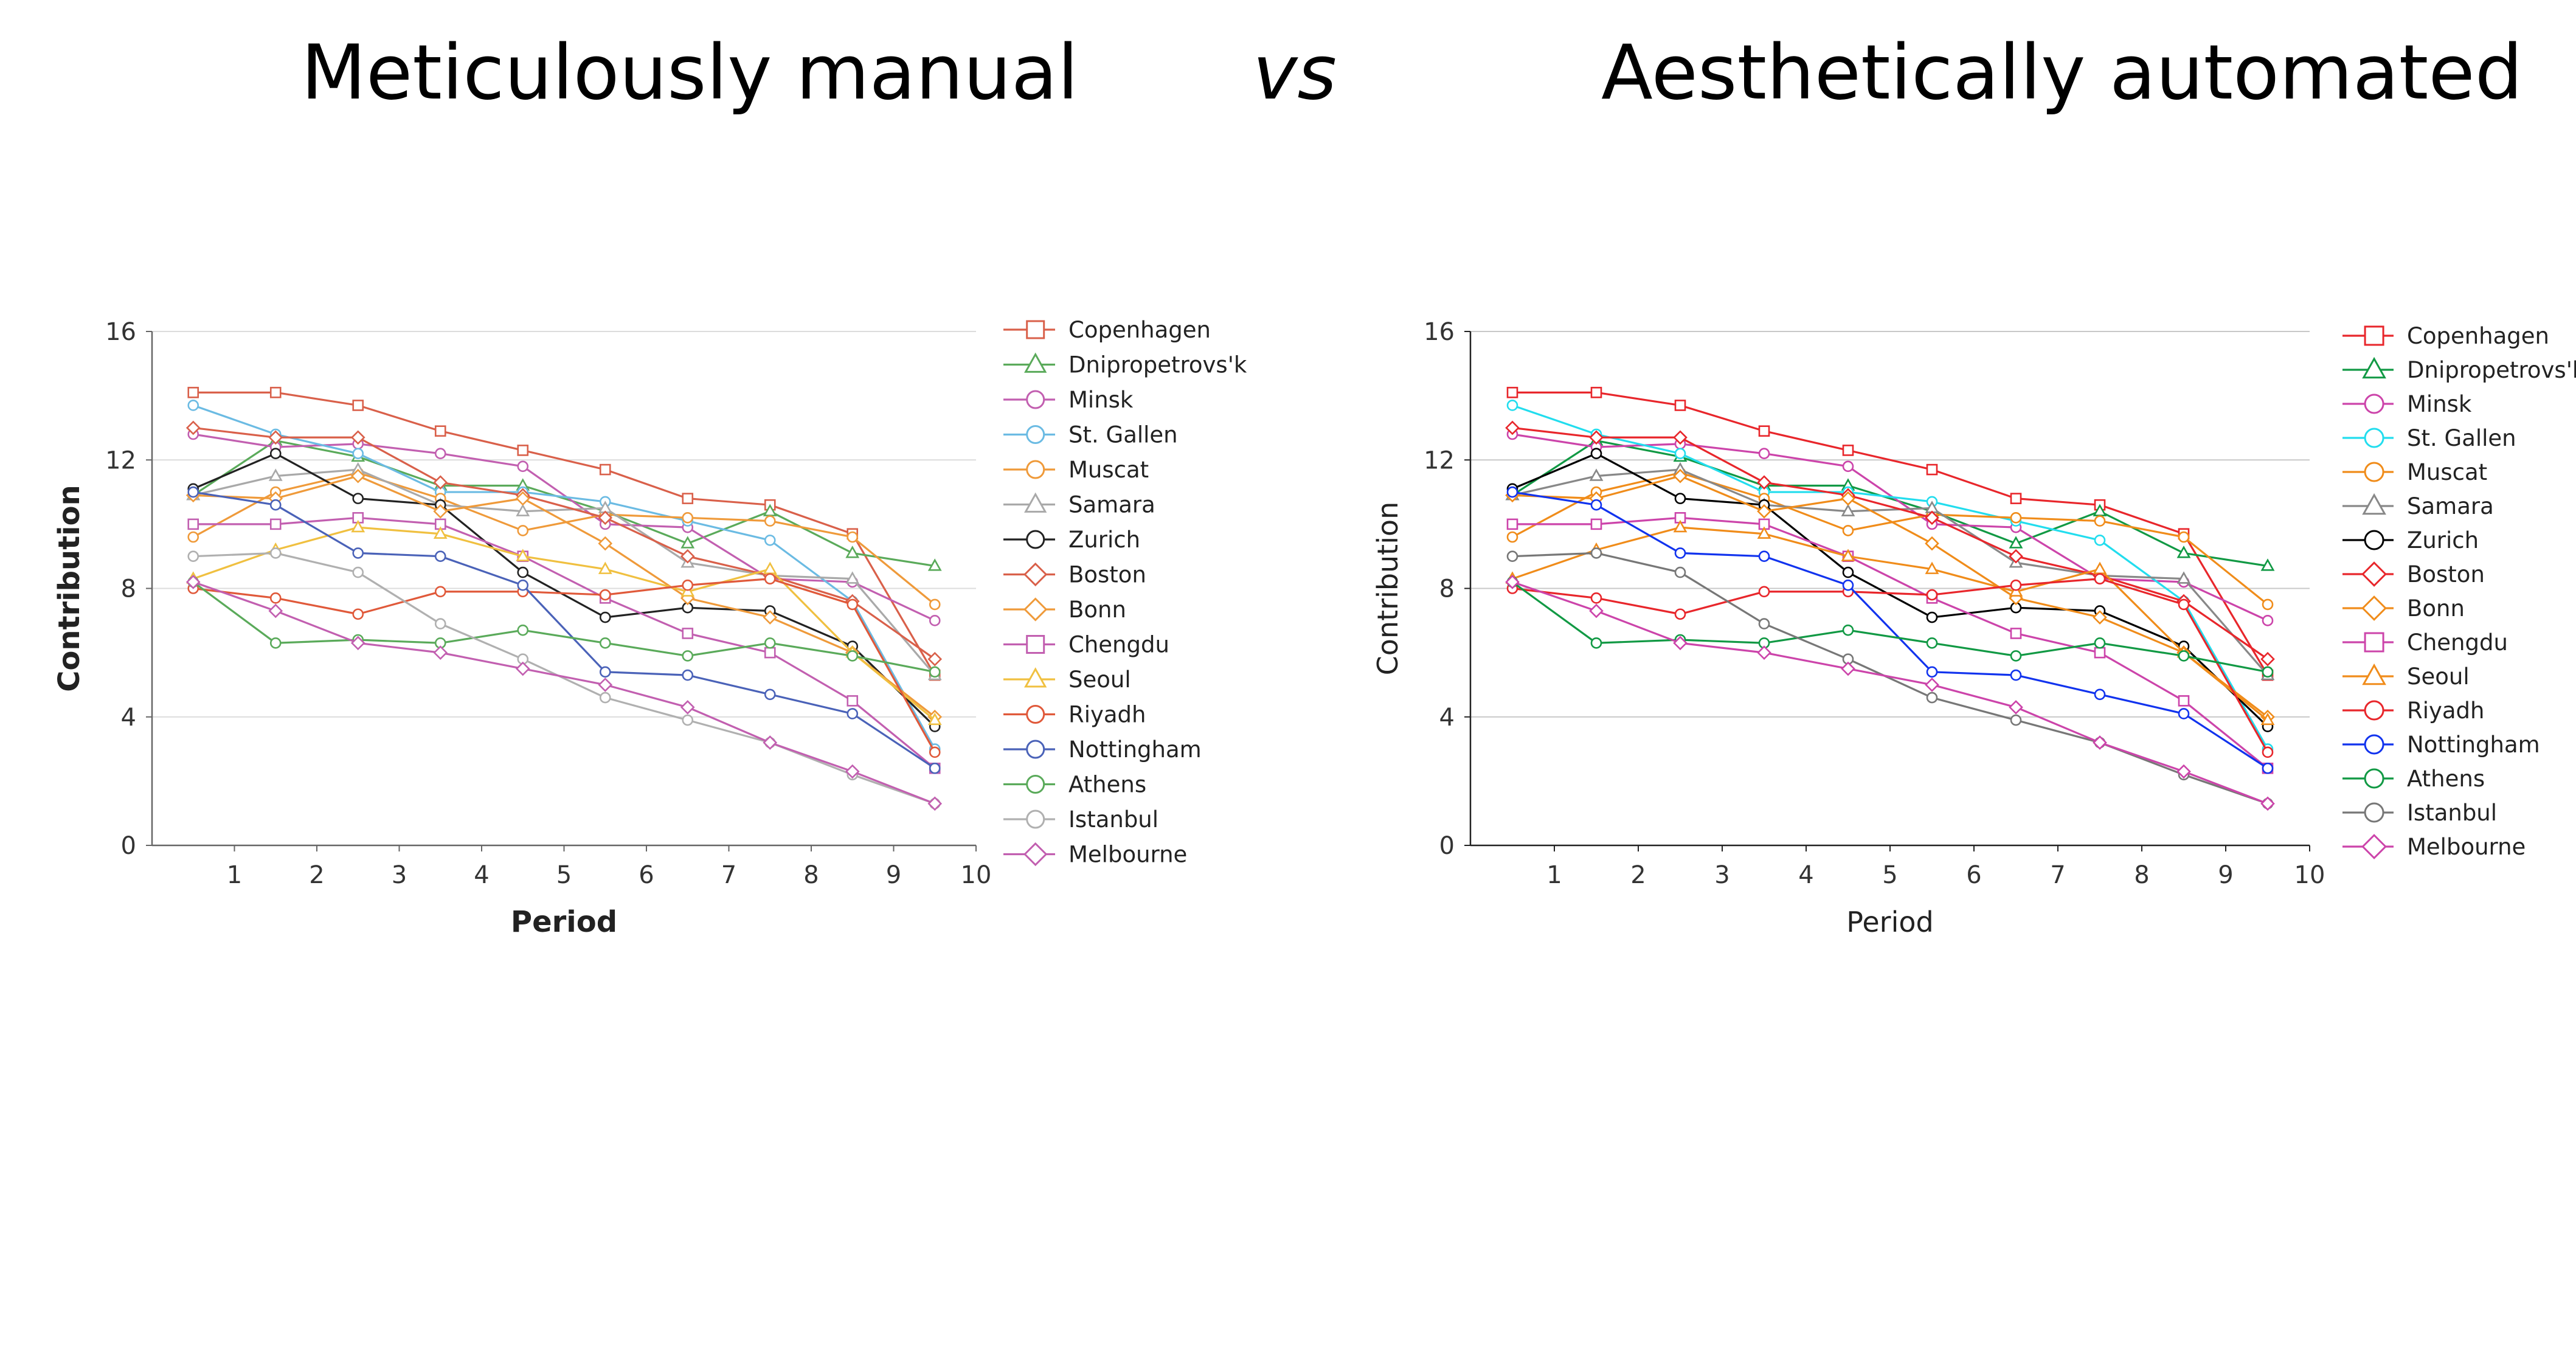 Image resolution: width=2576 pixels, height=1366 pixels. Describe the element at coordinates (1067, 680) in the screenshot. I see `legend-entry-seoul: Seoul` at that location.